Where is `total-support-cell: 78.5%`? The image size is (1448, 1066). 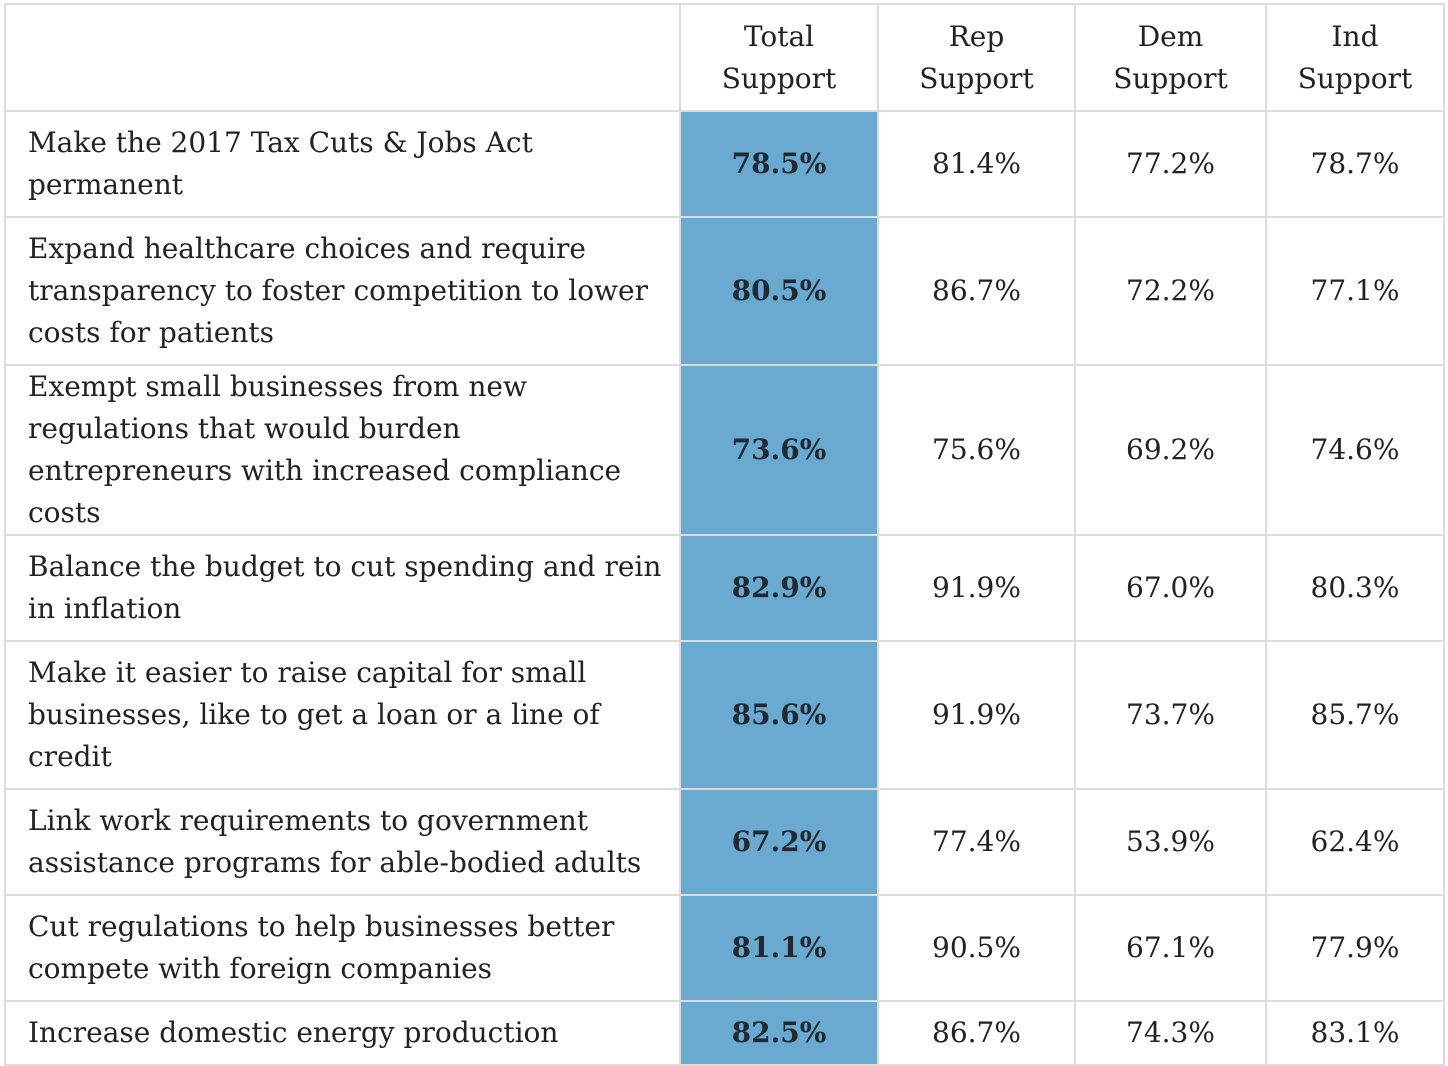
total-support-cell: 78.5% is located at coordinates (779, 164).